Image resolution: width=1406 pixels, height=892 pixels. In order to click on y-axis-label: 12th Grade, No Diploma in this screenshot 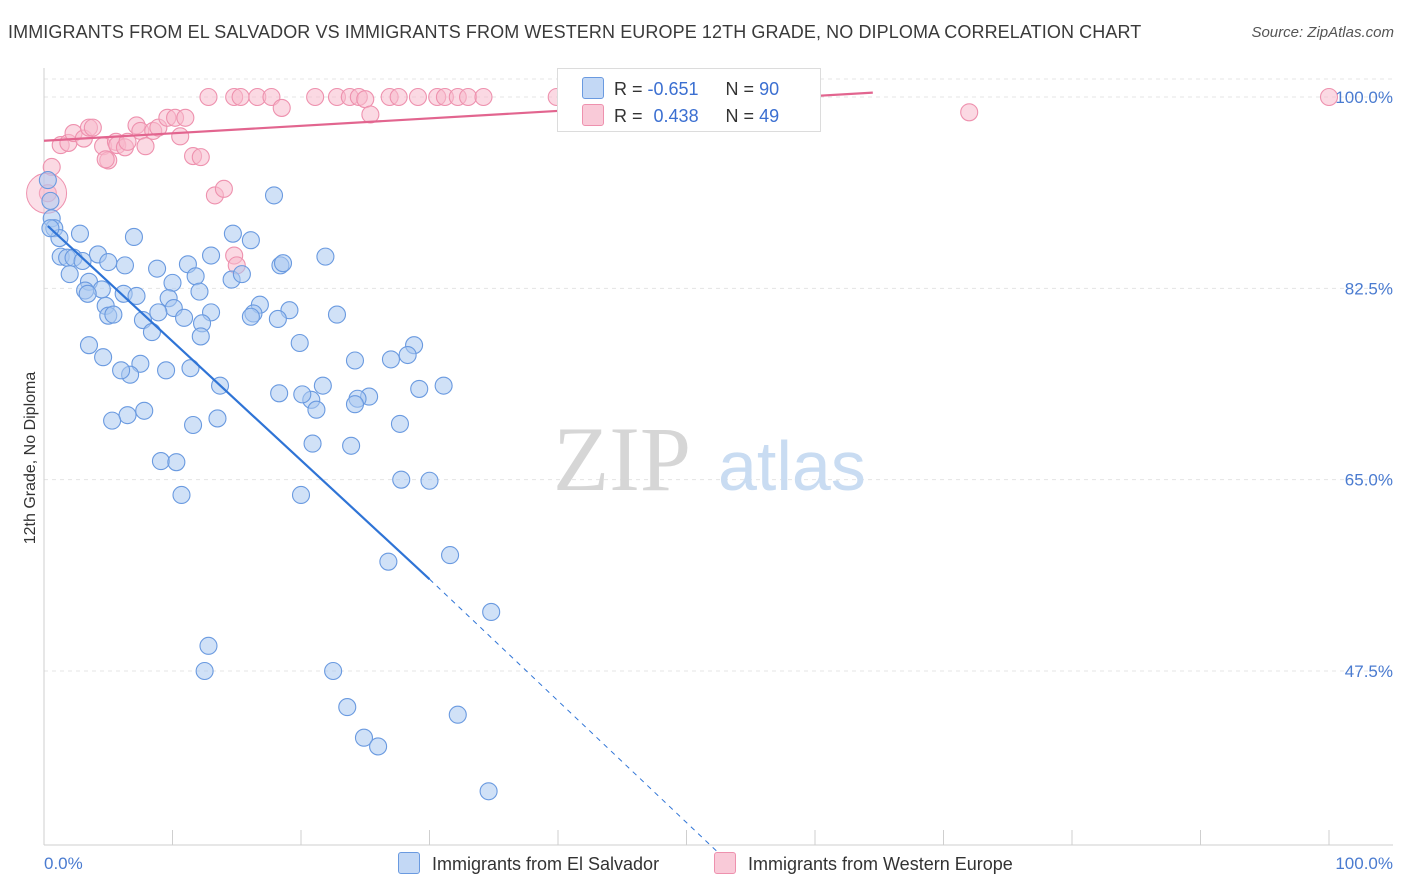, I will do `click(30, 458)`.